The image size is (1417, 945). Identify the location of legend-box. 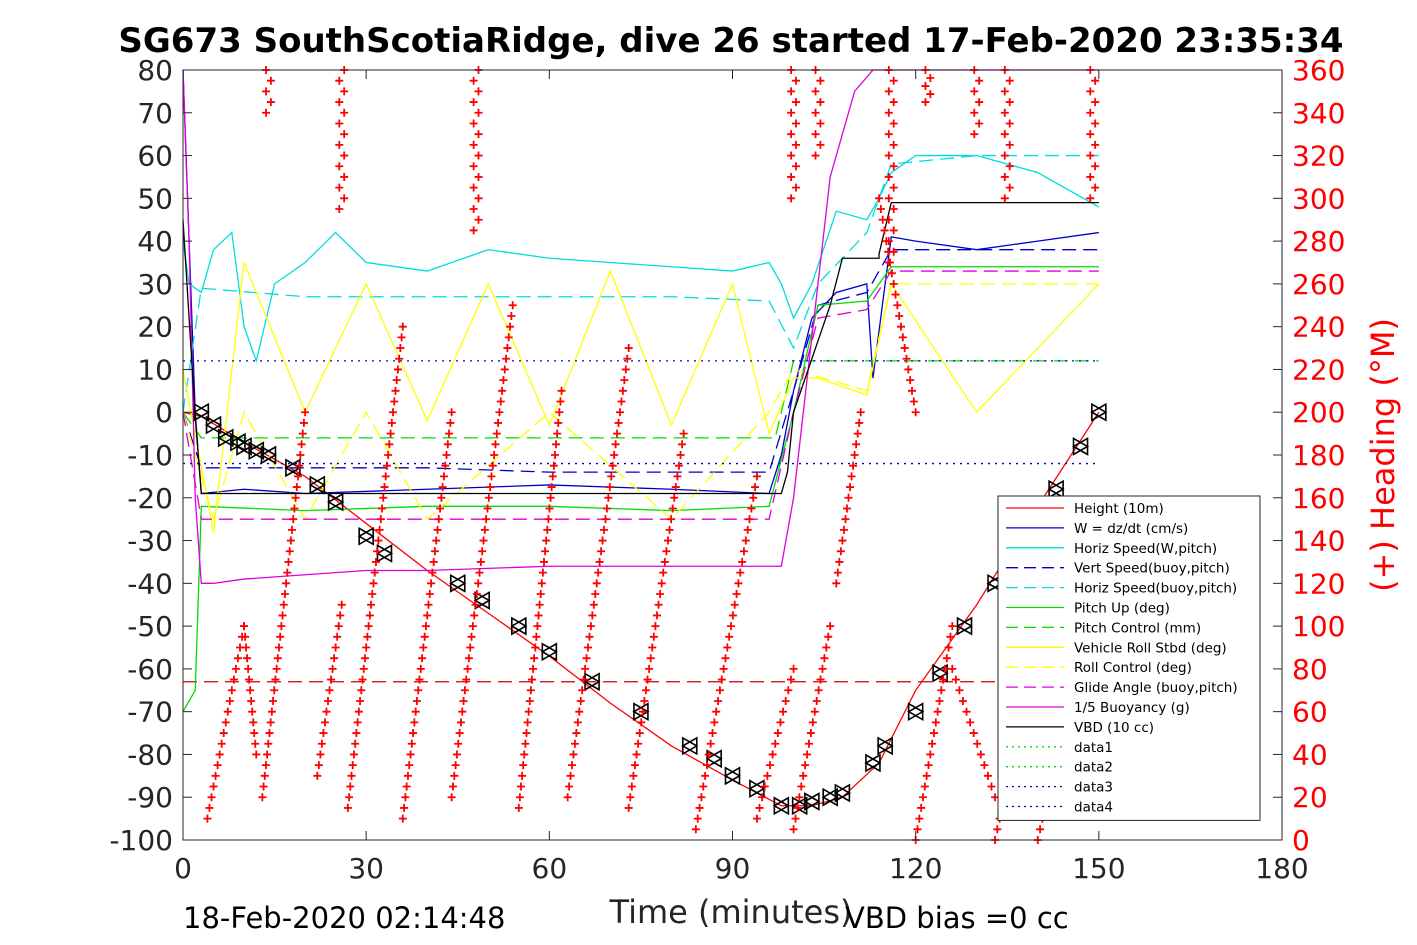
(1129, 658).